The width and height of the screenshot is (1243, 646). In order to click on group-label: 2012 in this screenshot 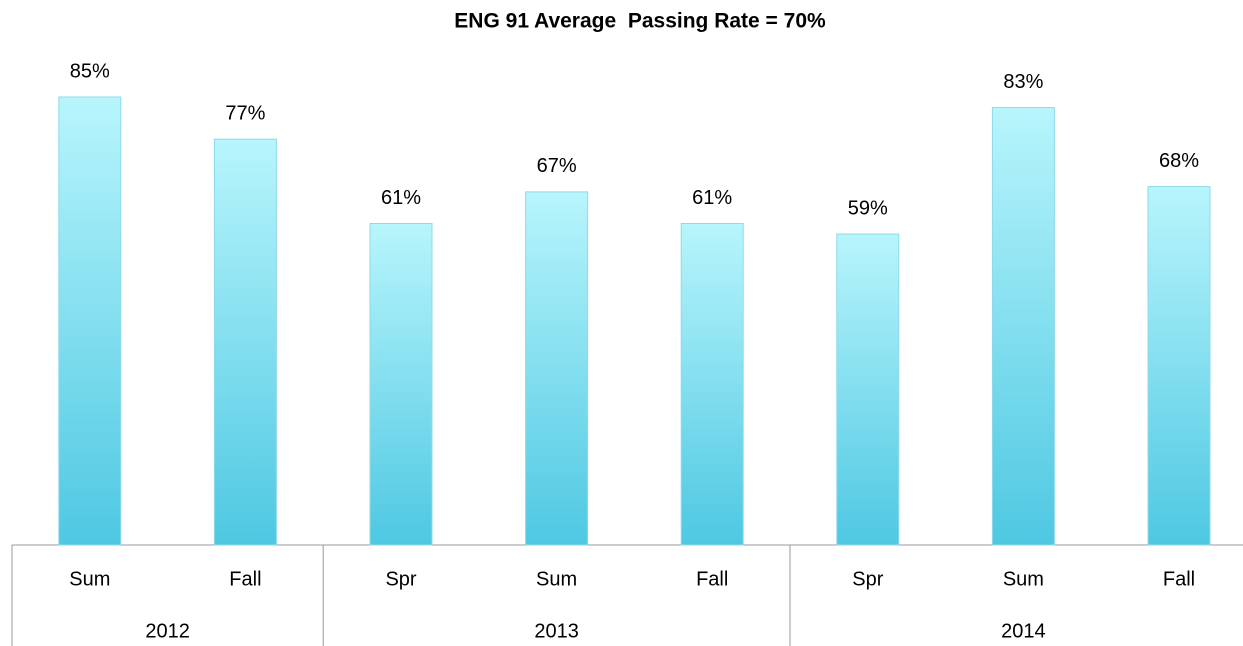, I will do `click(167, 631)`.